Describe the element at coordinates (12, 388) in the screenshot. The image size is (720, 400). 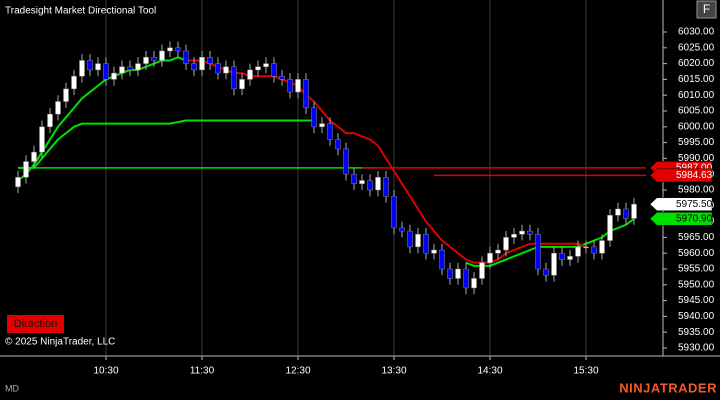
I see `panel-label: MD` at that location.